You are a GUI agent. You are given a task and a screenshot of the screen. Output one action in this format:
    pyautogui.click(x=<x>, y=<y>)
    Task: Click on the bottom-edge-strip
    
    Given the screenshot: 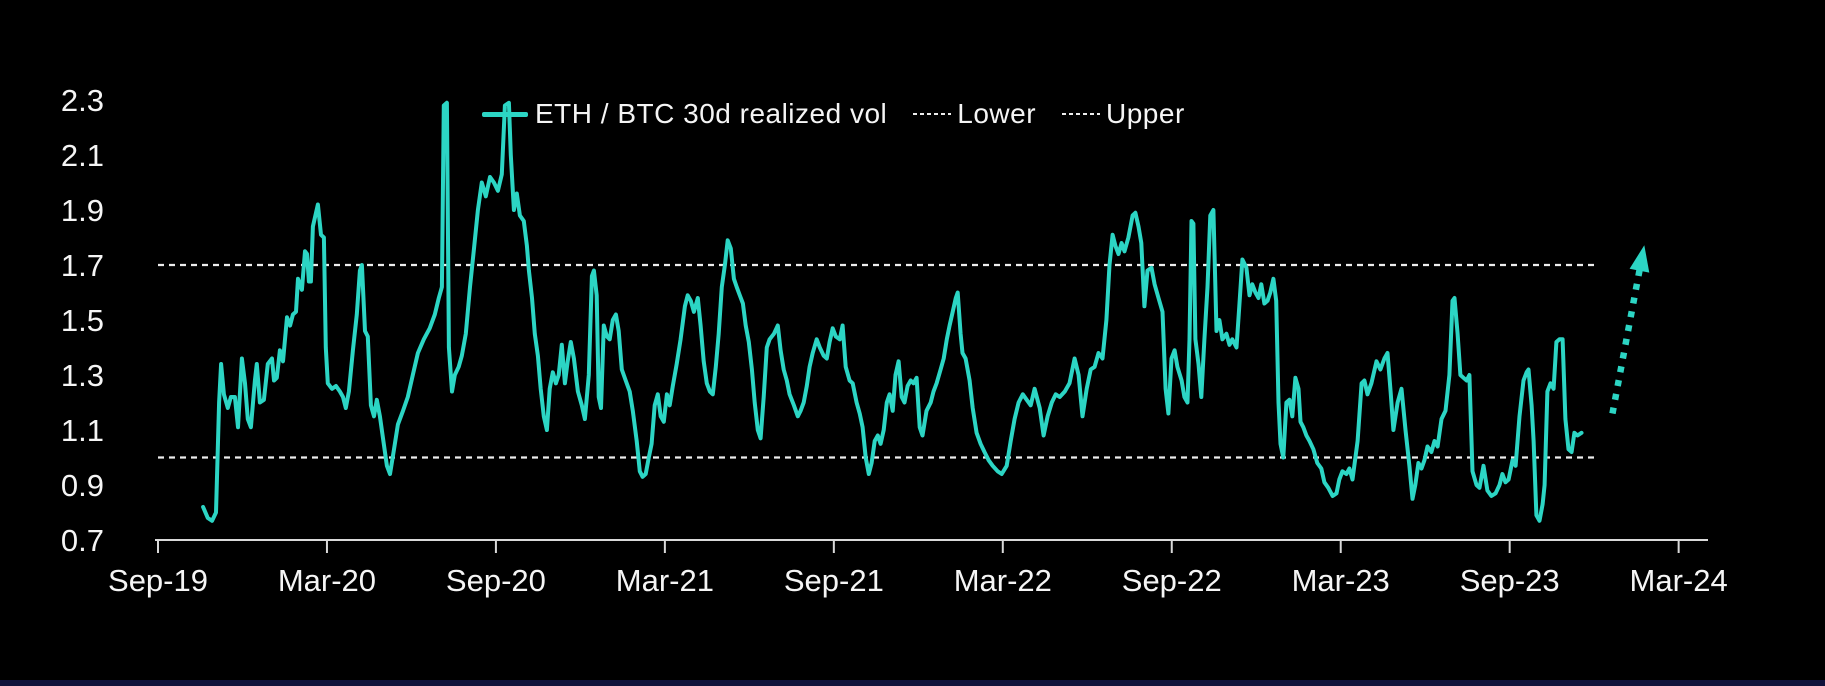 What is the action you would take?
    pyautogui.click(x=912, y=683)
    